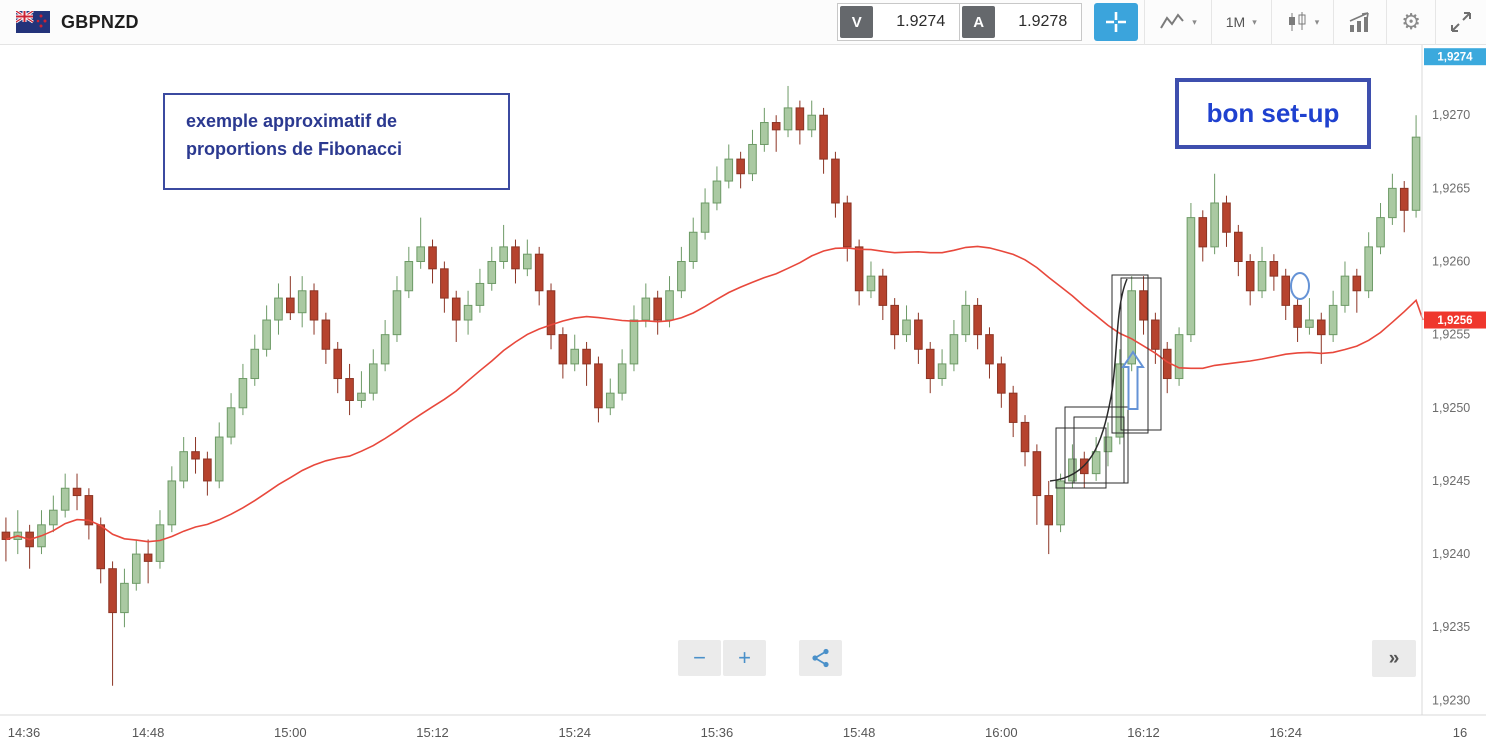 This screenshot has width=1486, height=747. I want to click on share-icon, so click(820, 658).